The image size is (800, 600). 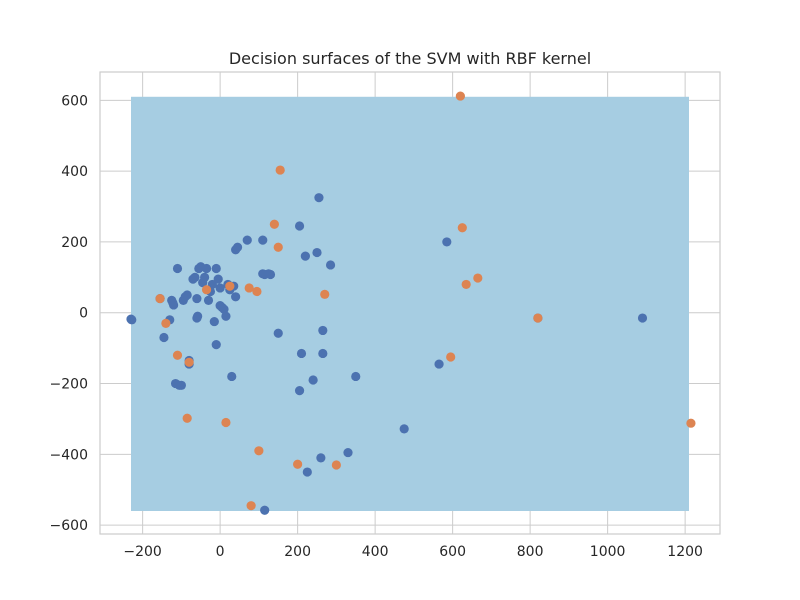 What do you see at coordinates (142, 552) in the screenshot?
I see `x-tick-label: −200` at bounding box center [142, 552].